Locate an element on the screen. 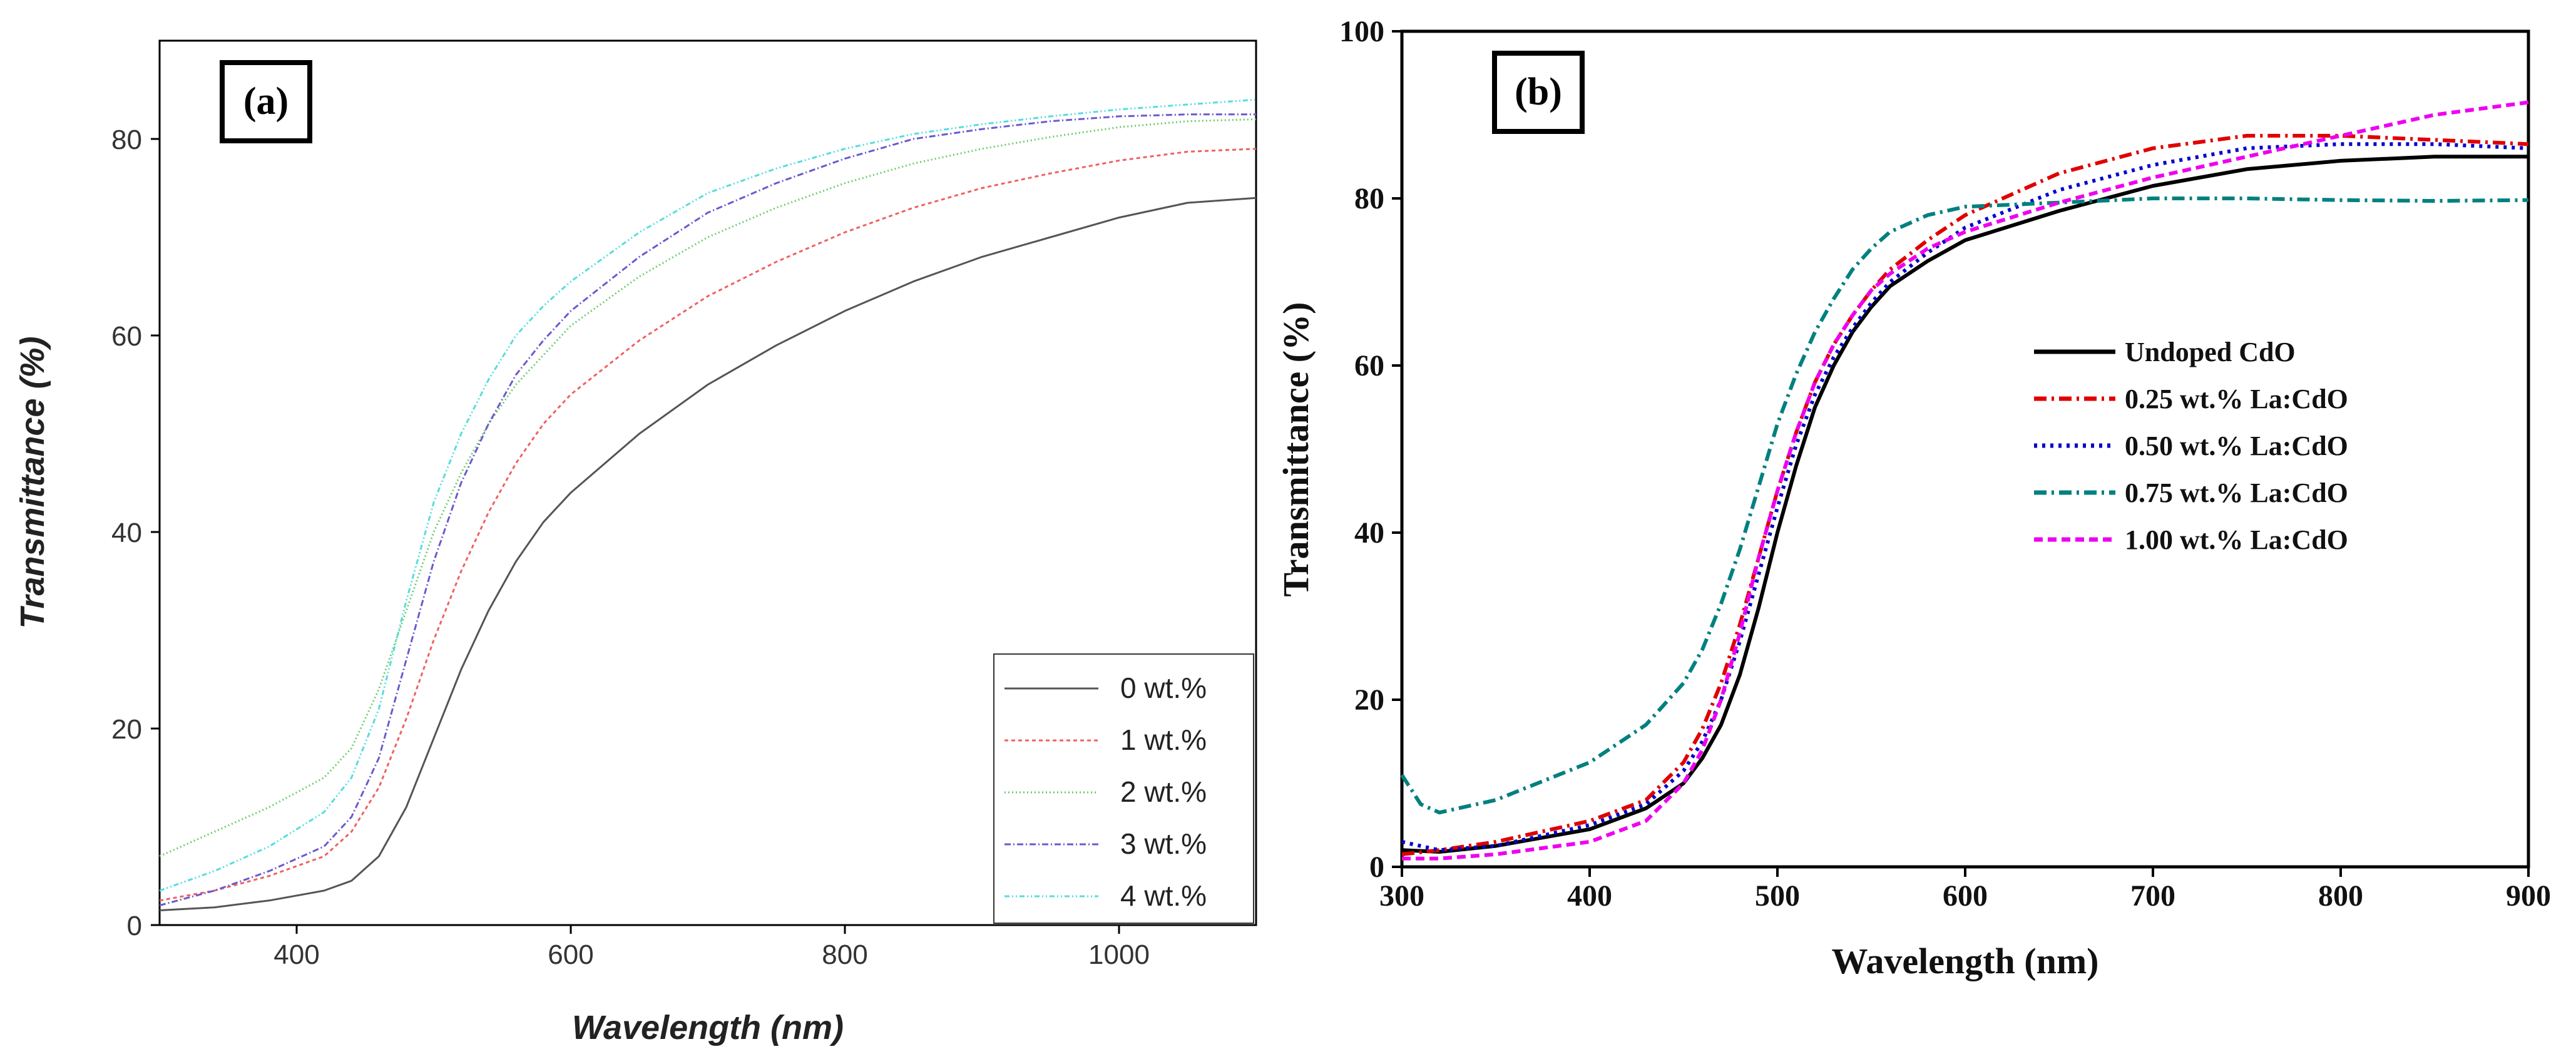 This screenshot has height=1064, width=2576. chart-b-legend-label: 0.75 wt.% La:CdO is located at coordinates (2236, 493).